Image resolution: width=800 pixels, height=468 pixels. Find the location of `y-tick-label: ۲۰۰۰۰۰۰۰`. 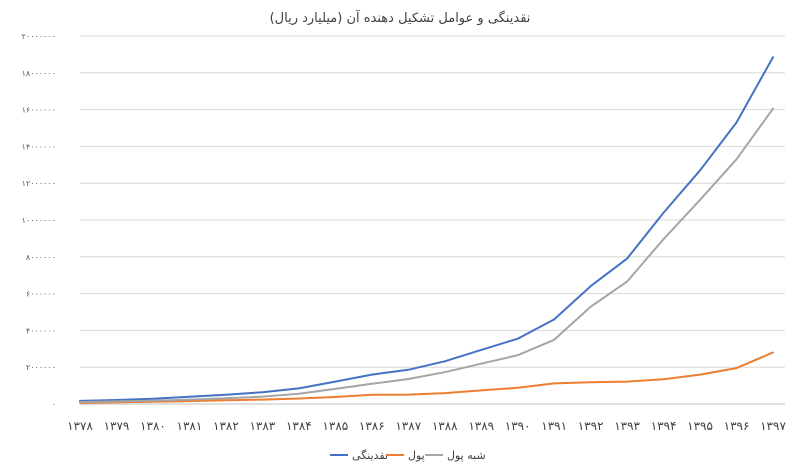

y-tick-label: ۲۰۰۰۰۰۰۰ is located at coordinates (39, 36).